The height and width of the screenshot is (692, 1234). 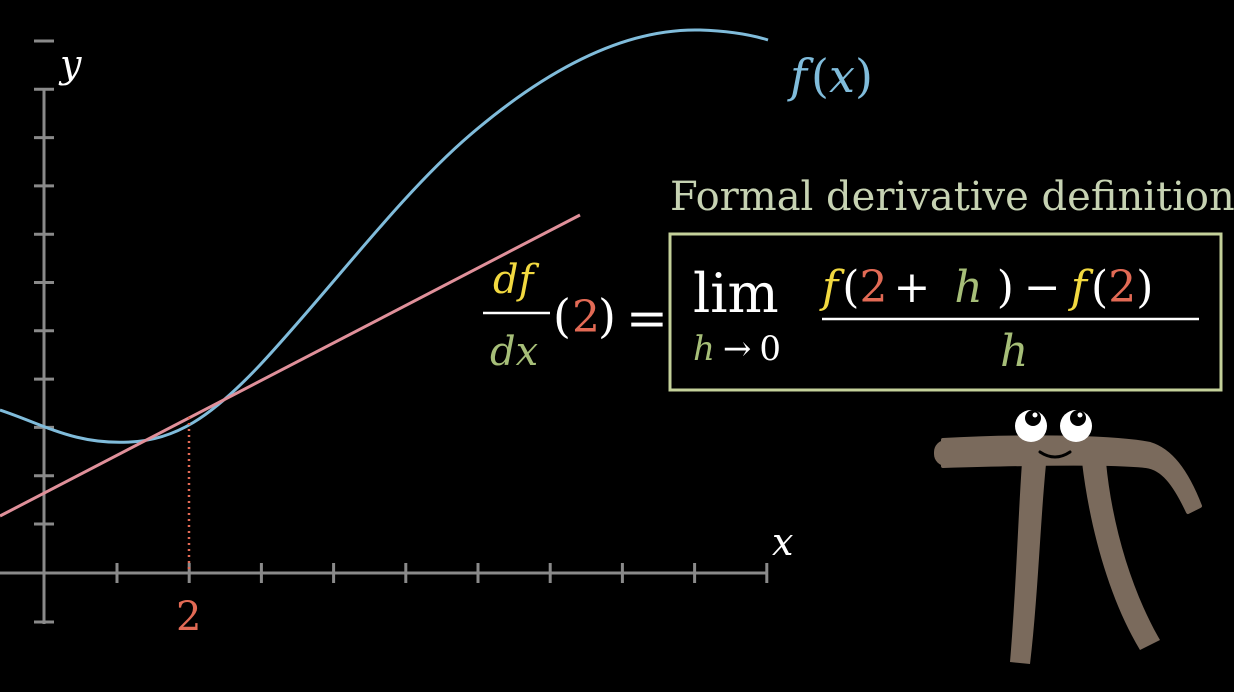 I want to click on limit-box, so click(x=945, y=312).